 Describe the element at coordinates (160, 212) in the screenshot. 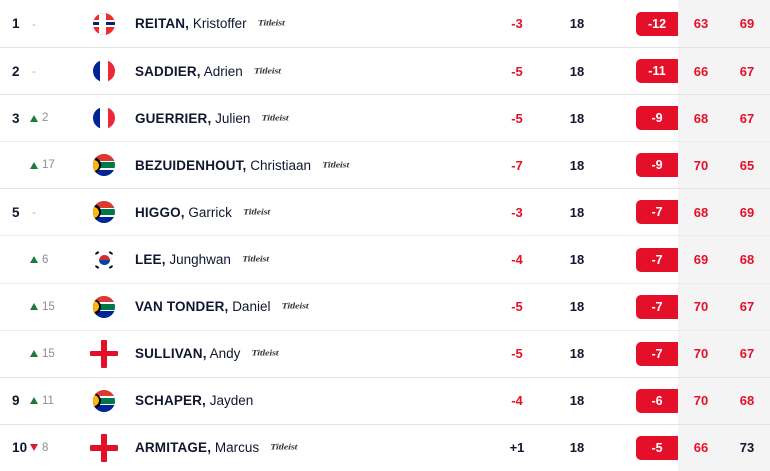

I see `player-last-name: HIGGO,` at that location.